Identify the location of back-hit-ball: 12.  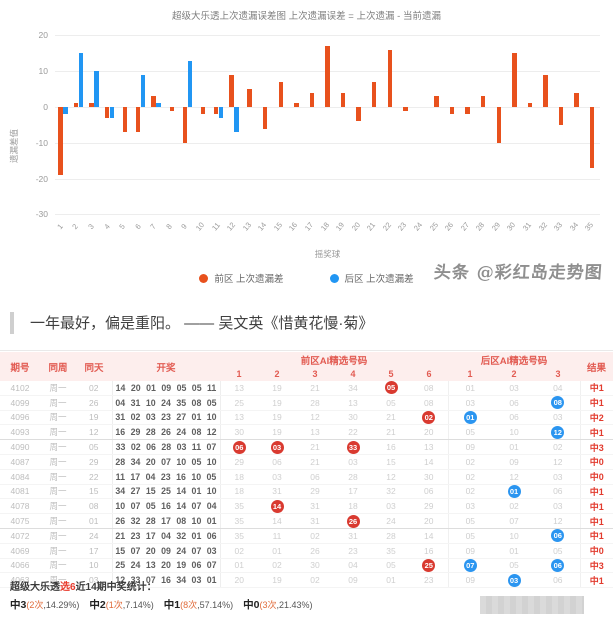
(558, 432).